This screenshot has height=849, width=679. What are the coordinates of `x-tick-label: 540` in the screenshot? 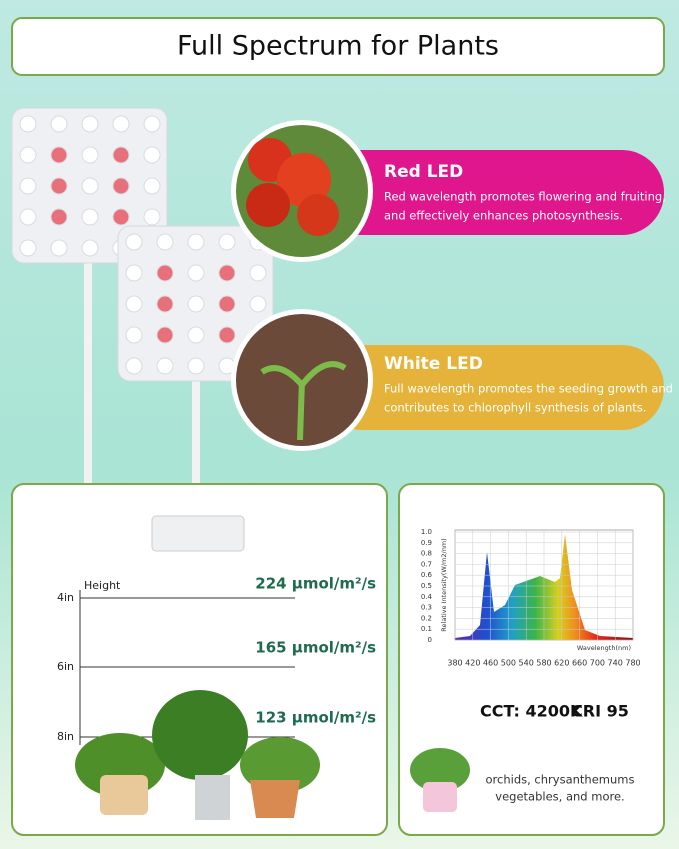 It's located at (526, 663).